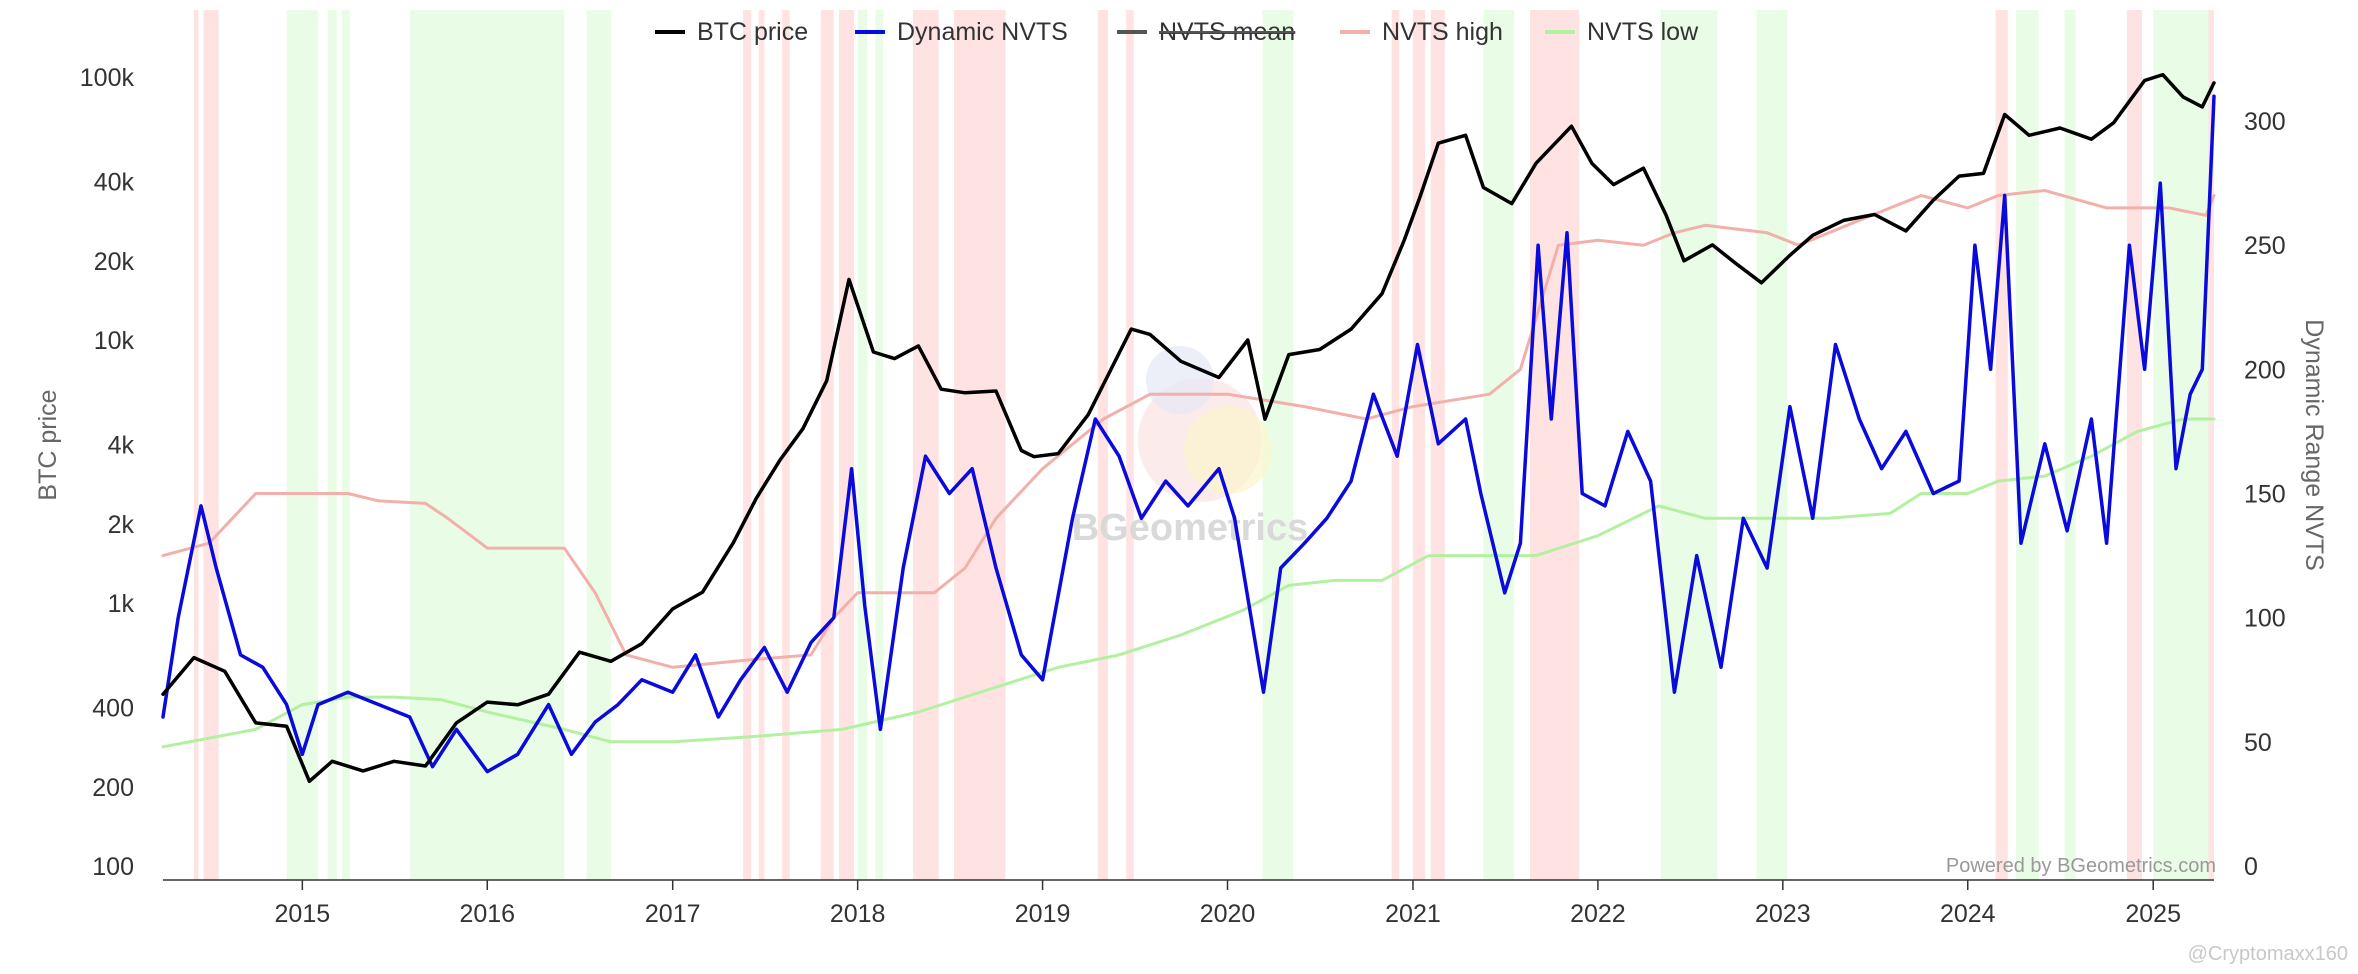  I want to click on y-right-tick-label-0: 0, so click(2251, 867).